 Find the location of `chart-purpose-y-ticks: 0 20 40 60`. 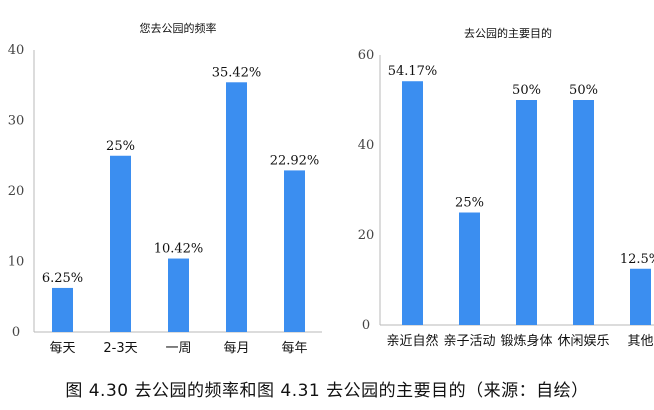

chart-purpose-y-ticks: 0 20 40 60 is located at coordinates (366, 190).